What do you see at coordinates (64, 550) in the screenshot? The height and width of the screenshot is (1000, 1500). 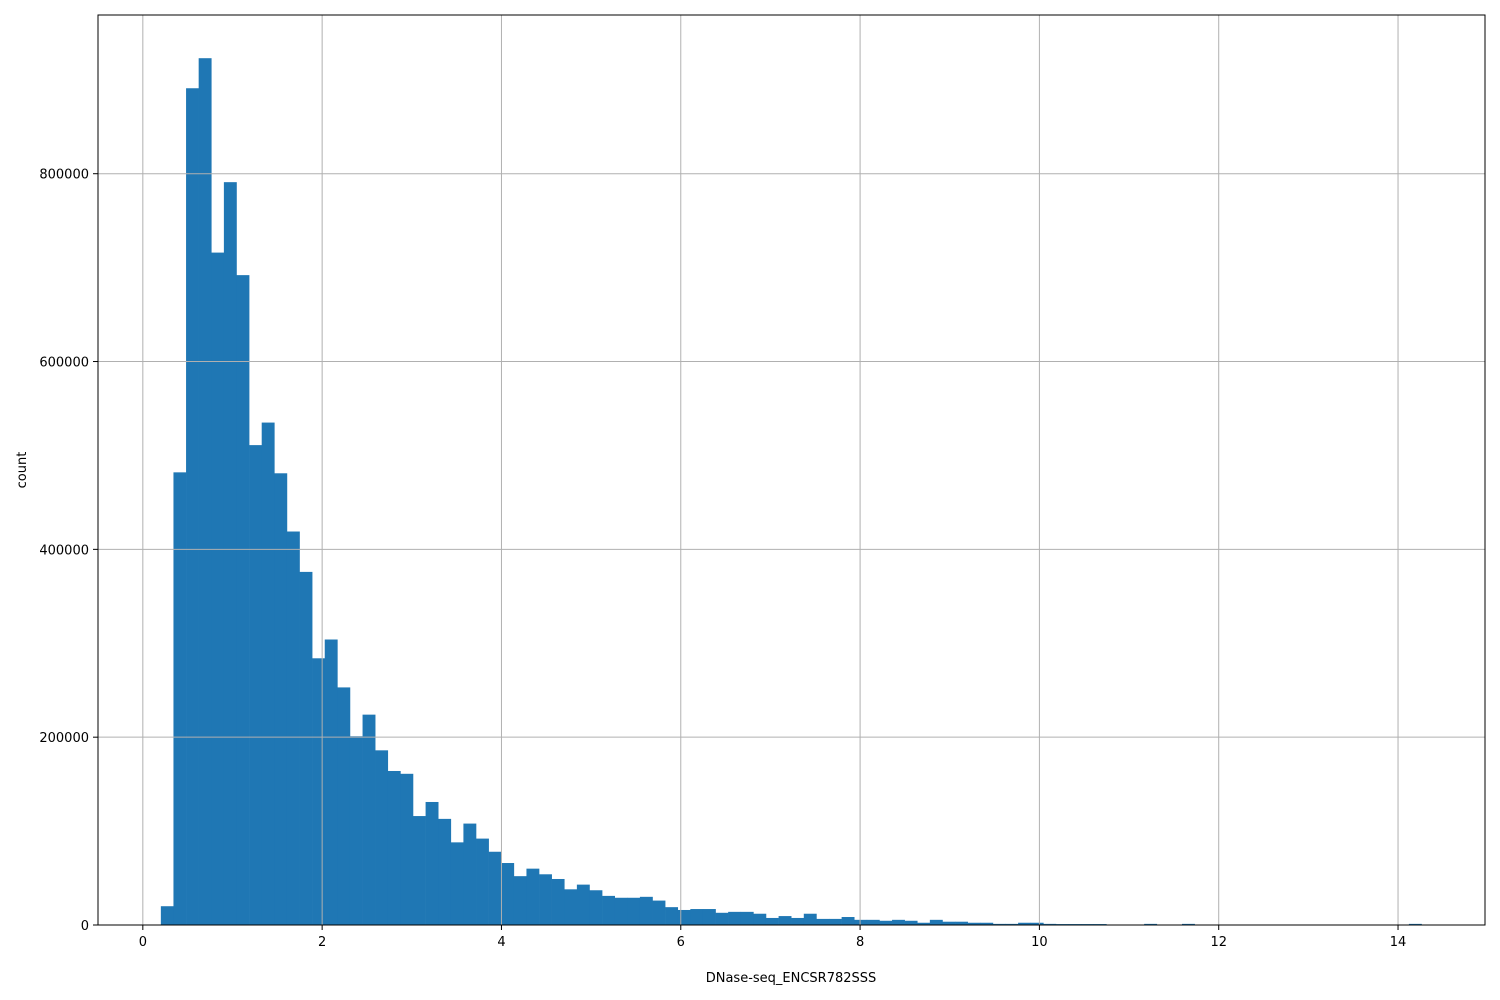 I see `y-tick-label: 400000` at bounding box center [64, 550].